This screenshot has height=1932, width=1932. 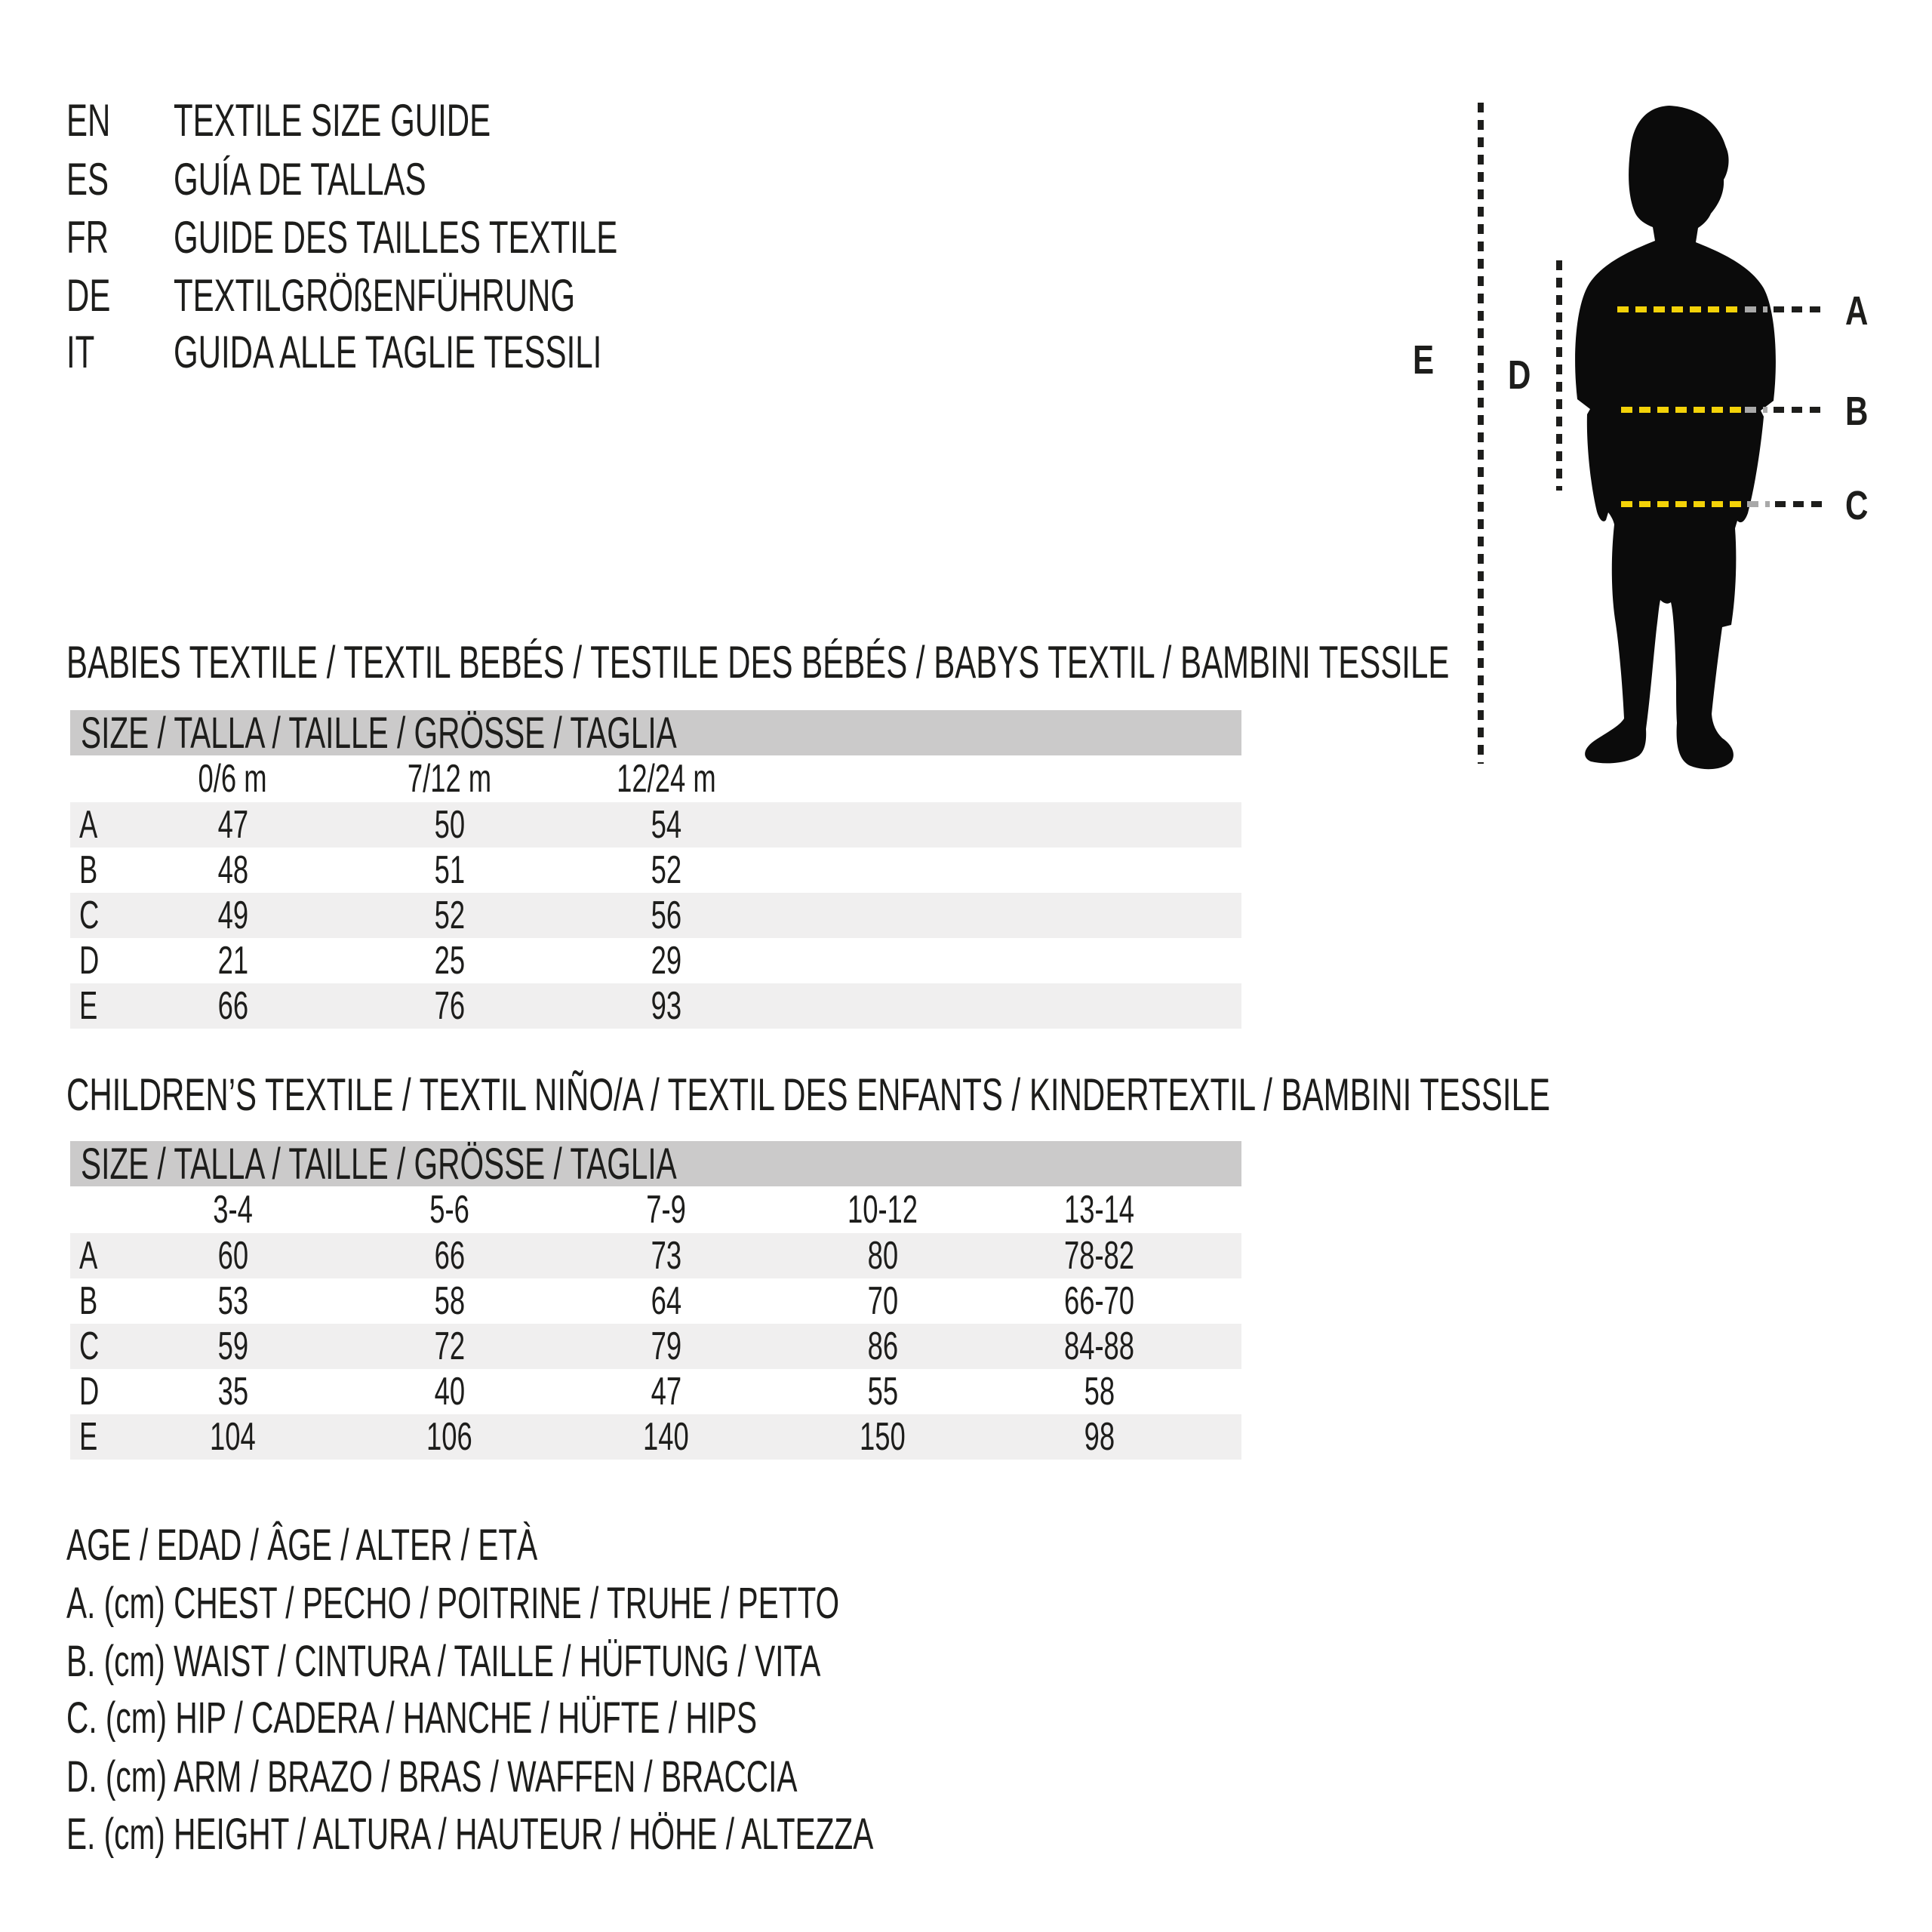 I want to click on measure-label-b: B, so click(x=1857, y=411).